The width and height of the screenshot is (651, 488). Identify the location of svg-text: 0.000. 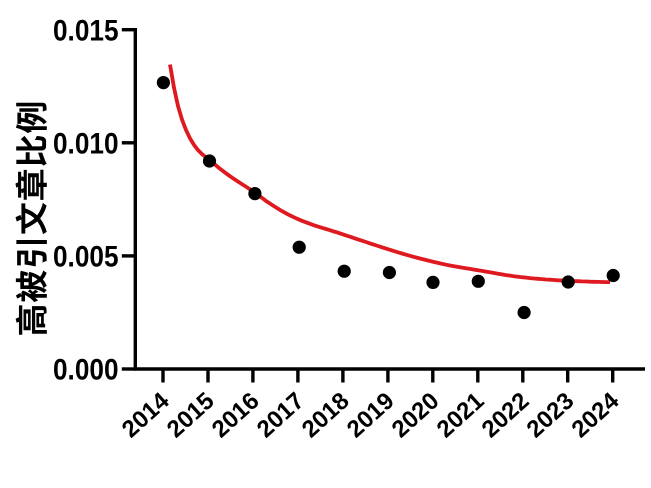
(86, 370).